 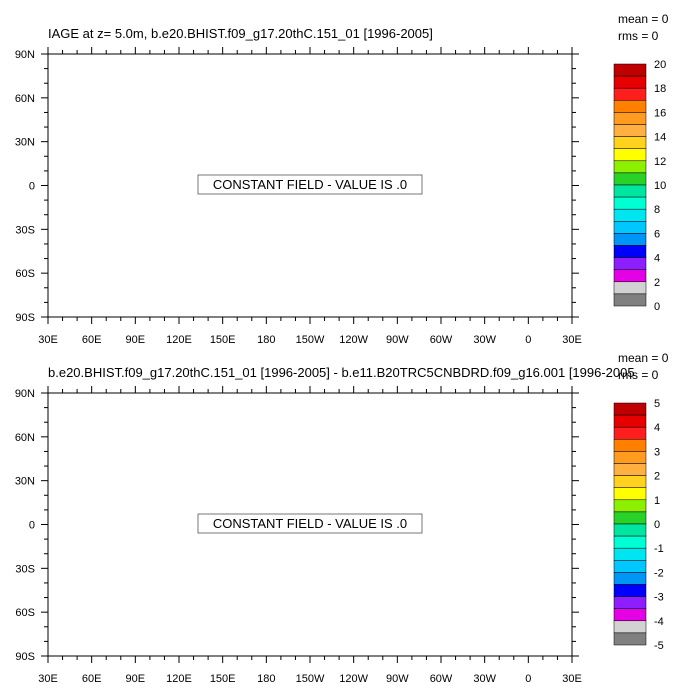 I want to click on colorbar-label: 18, so click(x=660, y=89).